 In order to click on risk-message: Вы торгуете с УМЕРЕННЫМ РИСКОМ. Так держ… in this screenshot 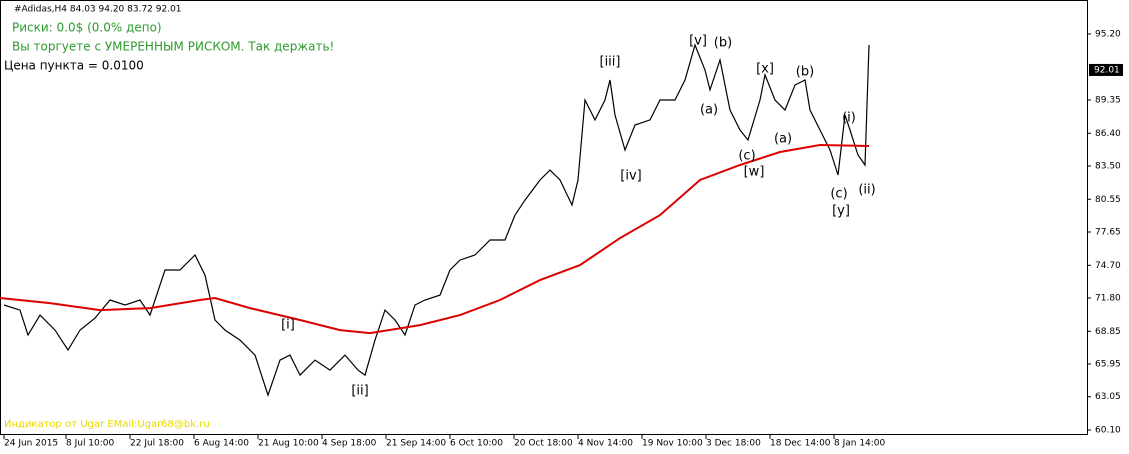, I will do `click(173, 47)`.